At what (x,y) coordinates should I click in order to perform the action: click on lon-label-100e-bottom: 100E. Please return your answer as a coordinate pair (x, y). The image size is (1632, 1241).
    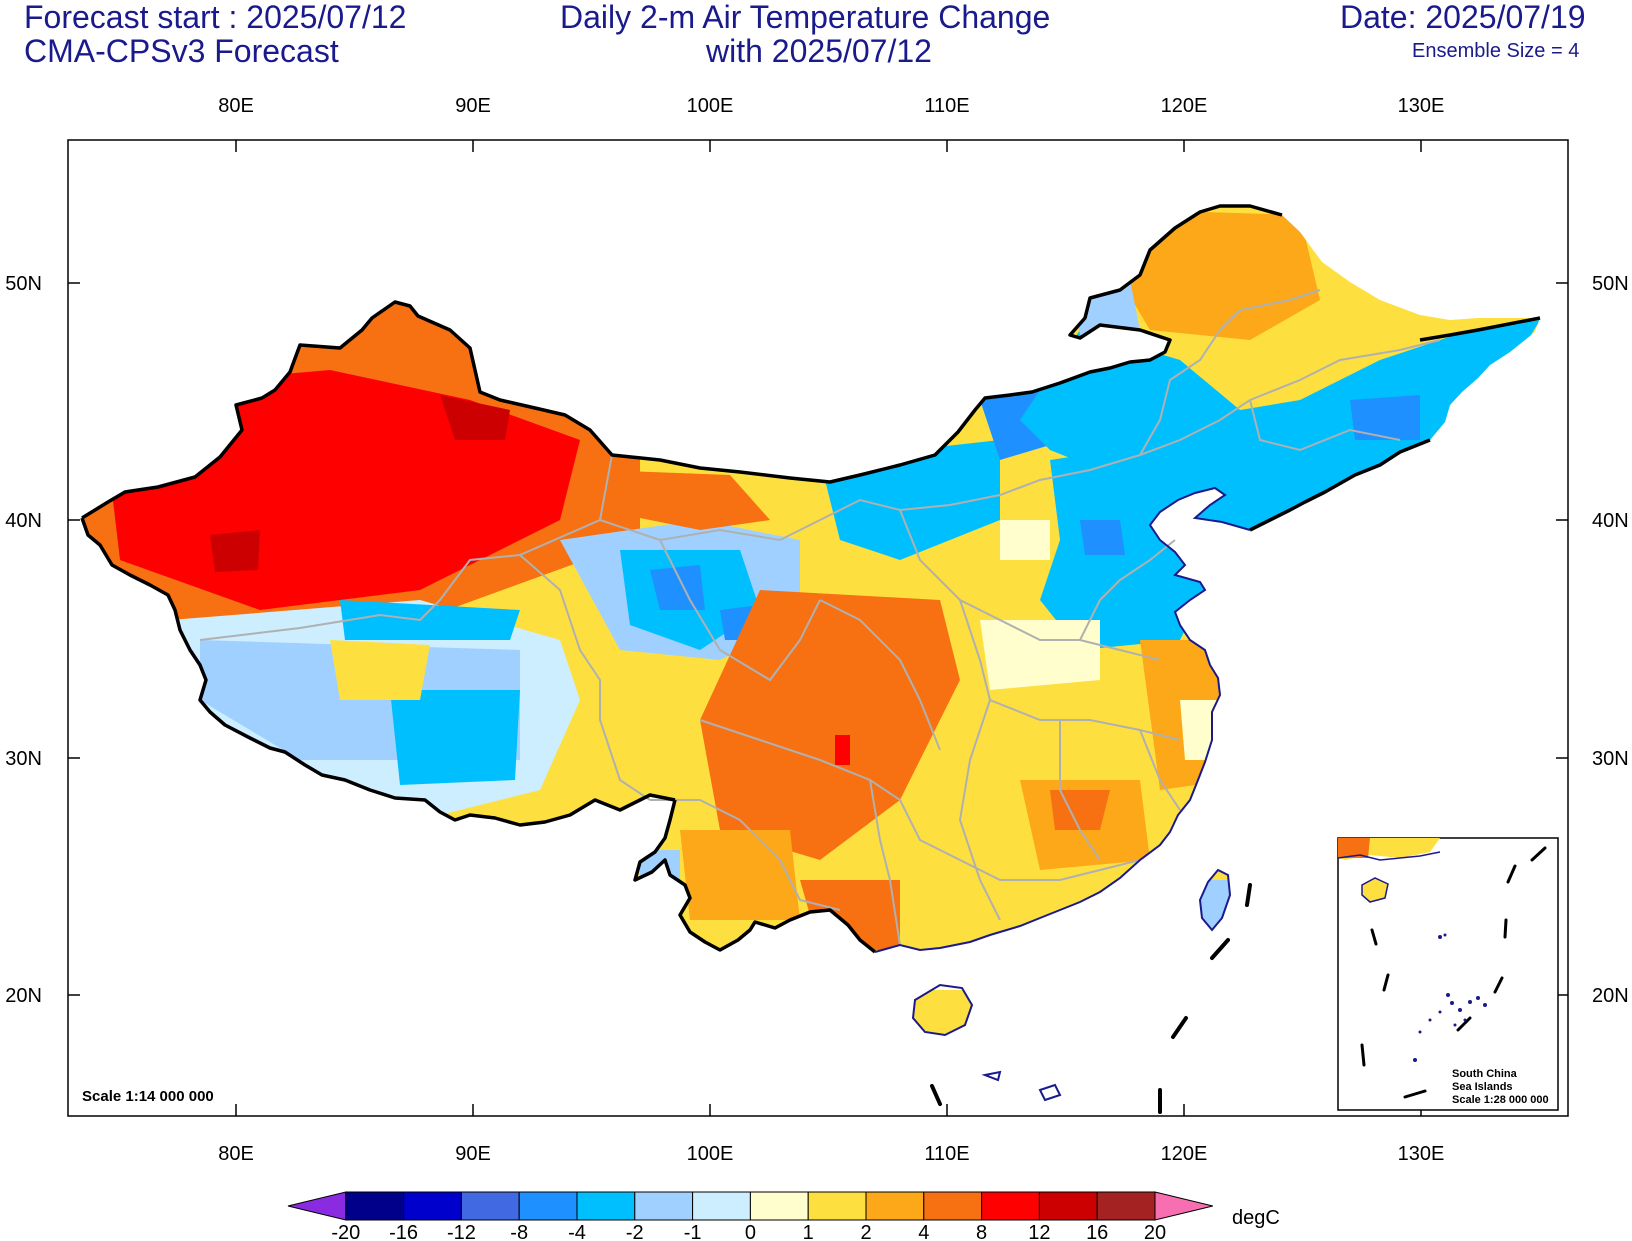
    Looking at the image, I should click on (710, 1154).